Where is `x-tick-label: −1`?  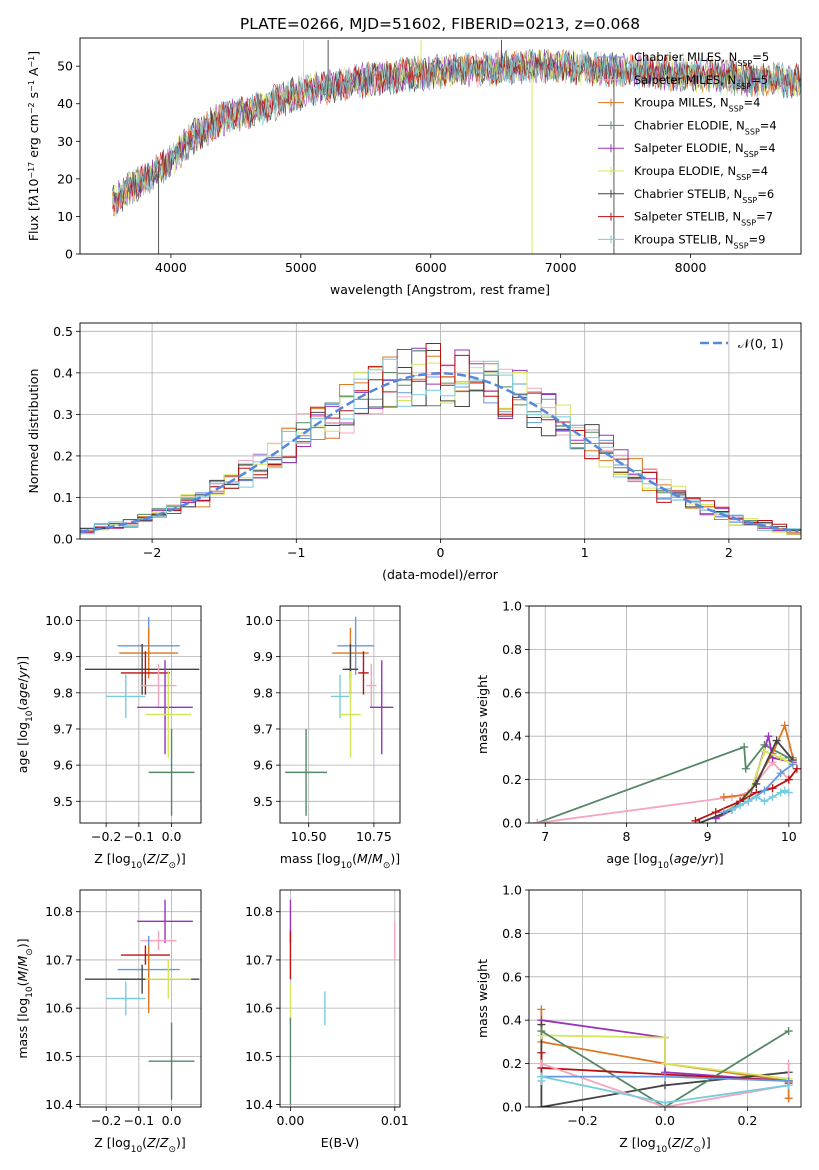 x-tick-label: −1 is located at coordinates (296, 552).